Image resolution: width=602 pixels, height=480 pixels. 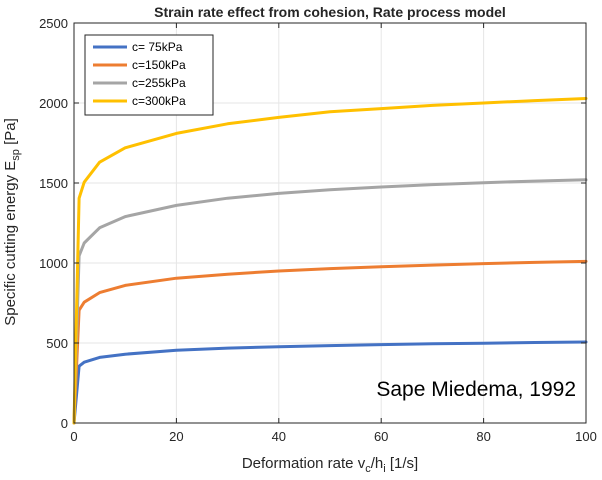 I want to click on y-tick-label-2: 1000, so click(x=53, y=263).